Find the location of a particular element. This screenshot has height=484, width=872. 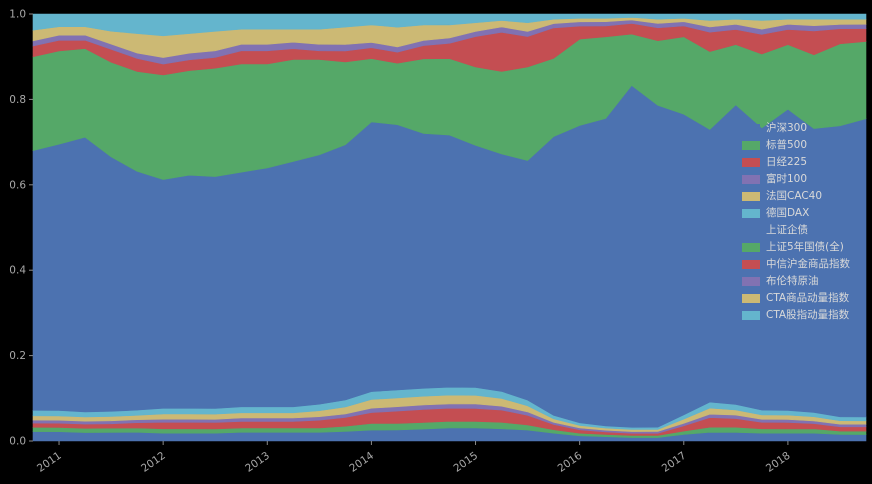

y-tick-label: 0.6 is located at coordinates (17, 185).